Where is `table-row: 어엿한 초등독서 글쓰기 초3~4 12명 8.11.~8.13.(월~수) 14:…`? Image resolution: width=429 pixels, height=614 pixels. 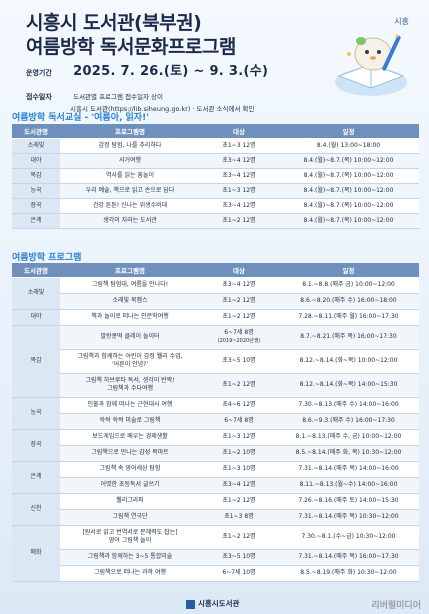
table-row: 어엿한 초등독서 글쓰기 초3~4 12명 8.11.~8.13.(월~수) 14:… is located at coordinates (215, 485).